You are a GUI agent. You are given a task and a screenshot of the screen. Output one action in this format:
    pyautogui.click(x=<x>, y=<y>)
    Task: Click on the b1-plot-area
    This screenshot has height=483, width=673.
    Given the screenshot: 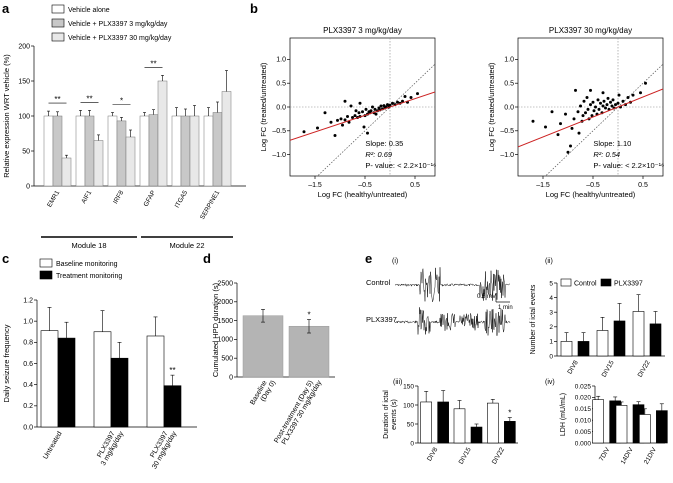 What is the action you would take?
    pyautogui.click(x=362, y=107)
    